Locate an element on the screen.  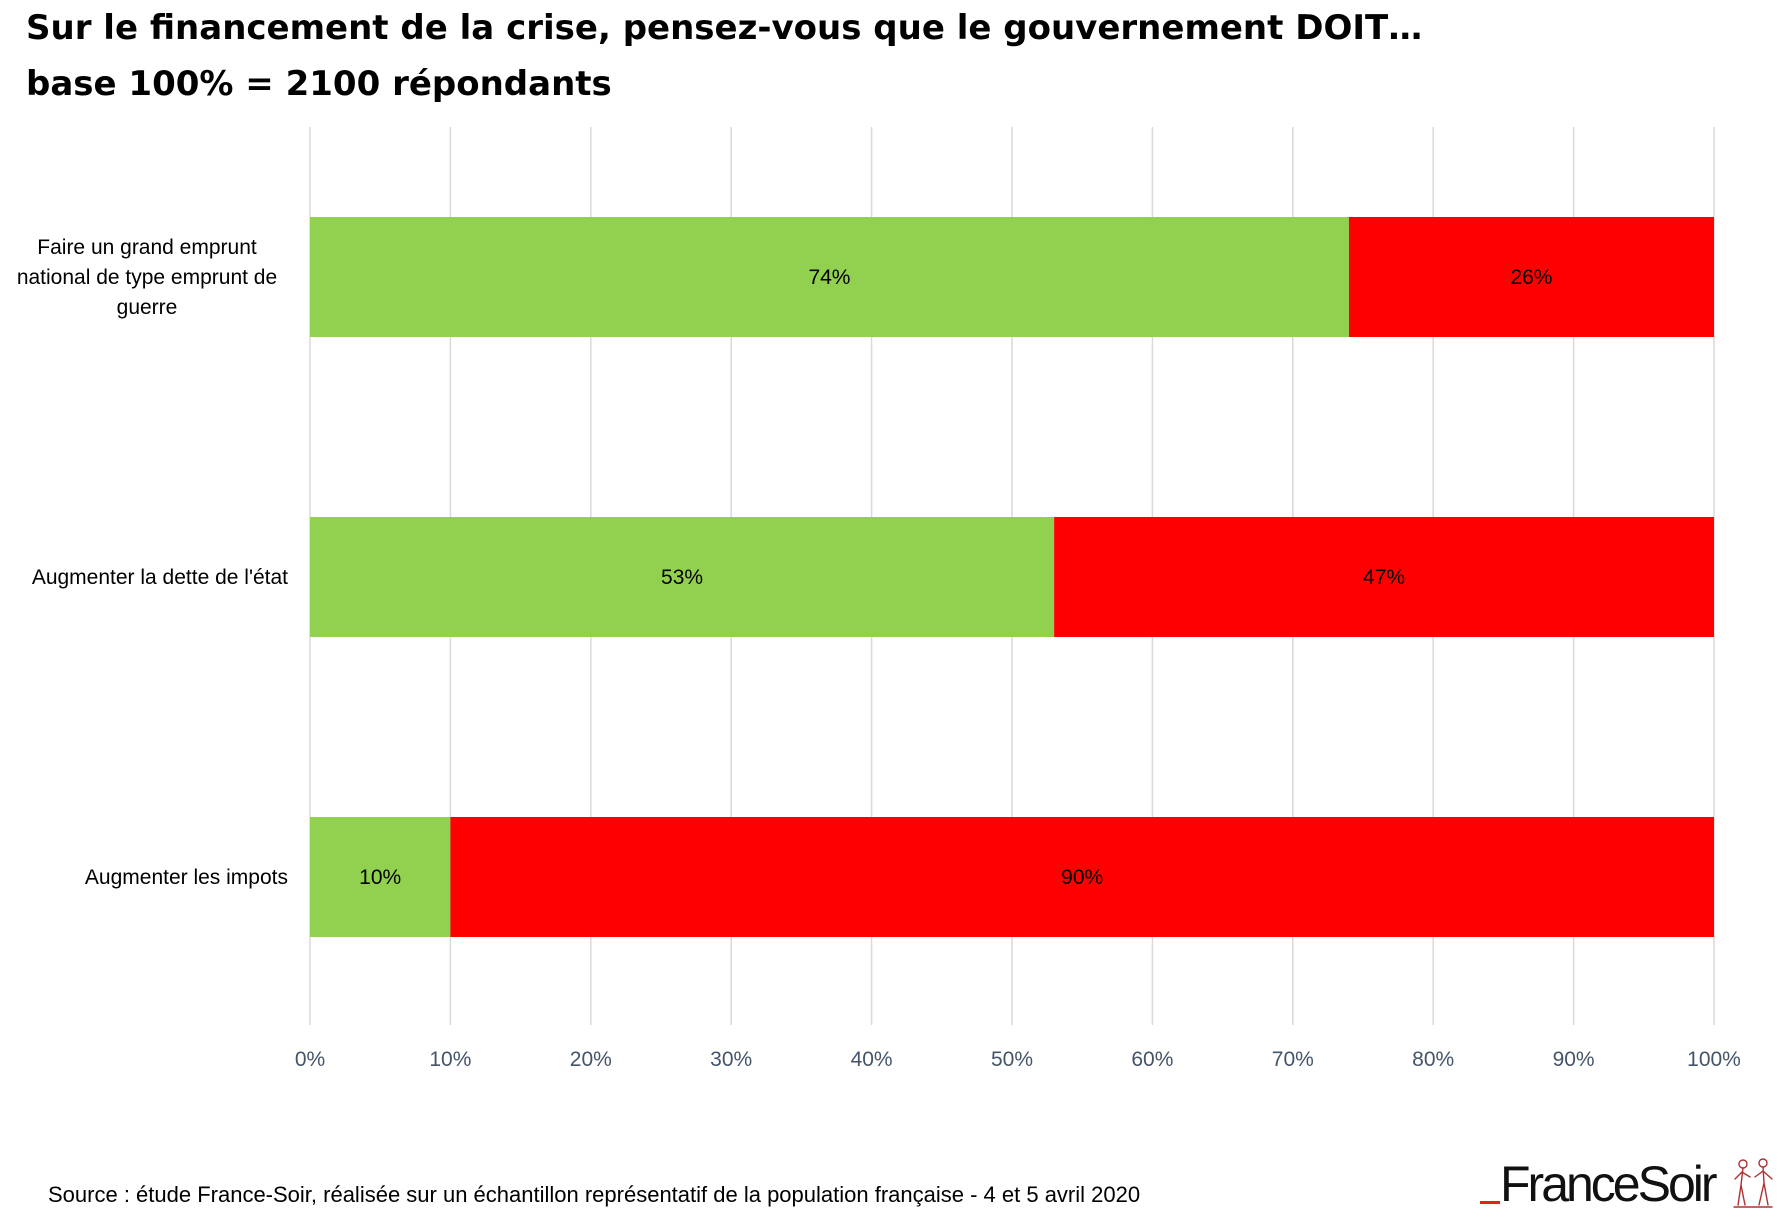
francesoir-logo: FranceSoir is located at coordinates (1628, 1185).